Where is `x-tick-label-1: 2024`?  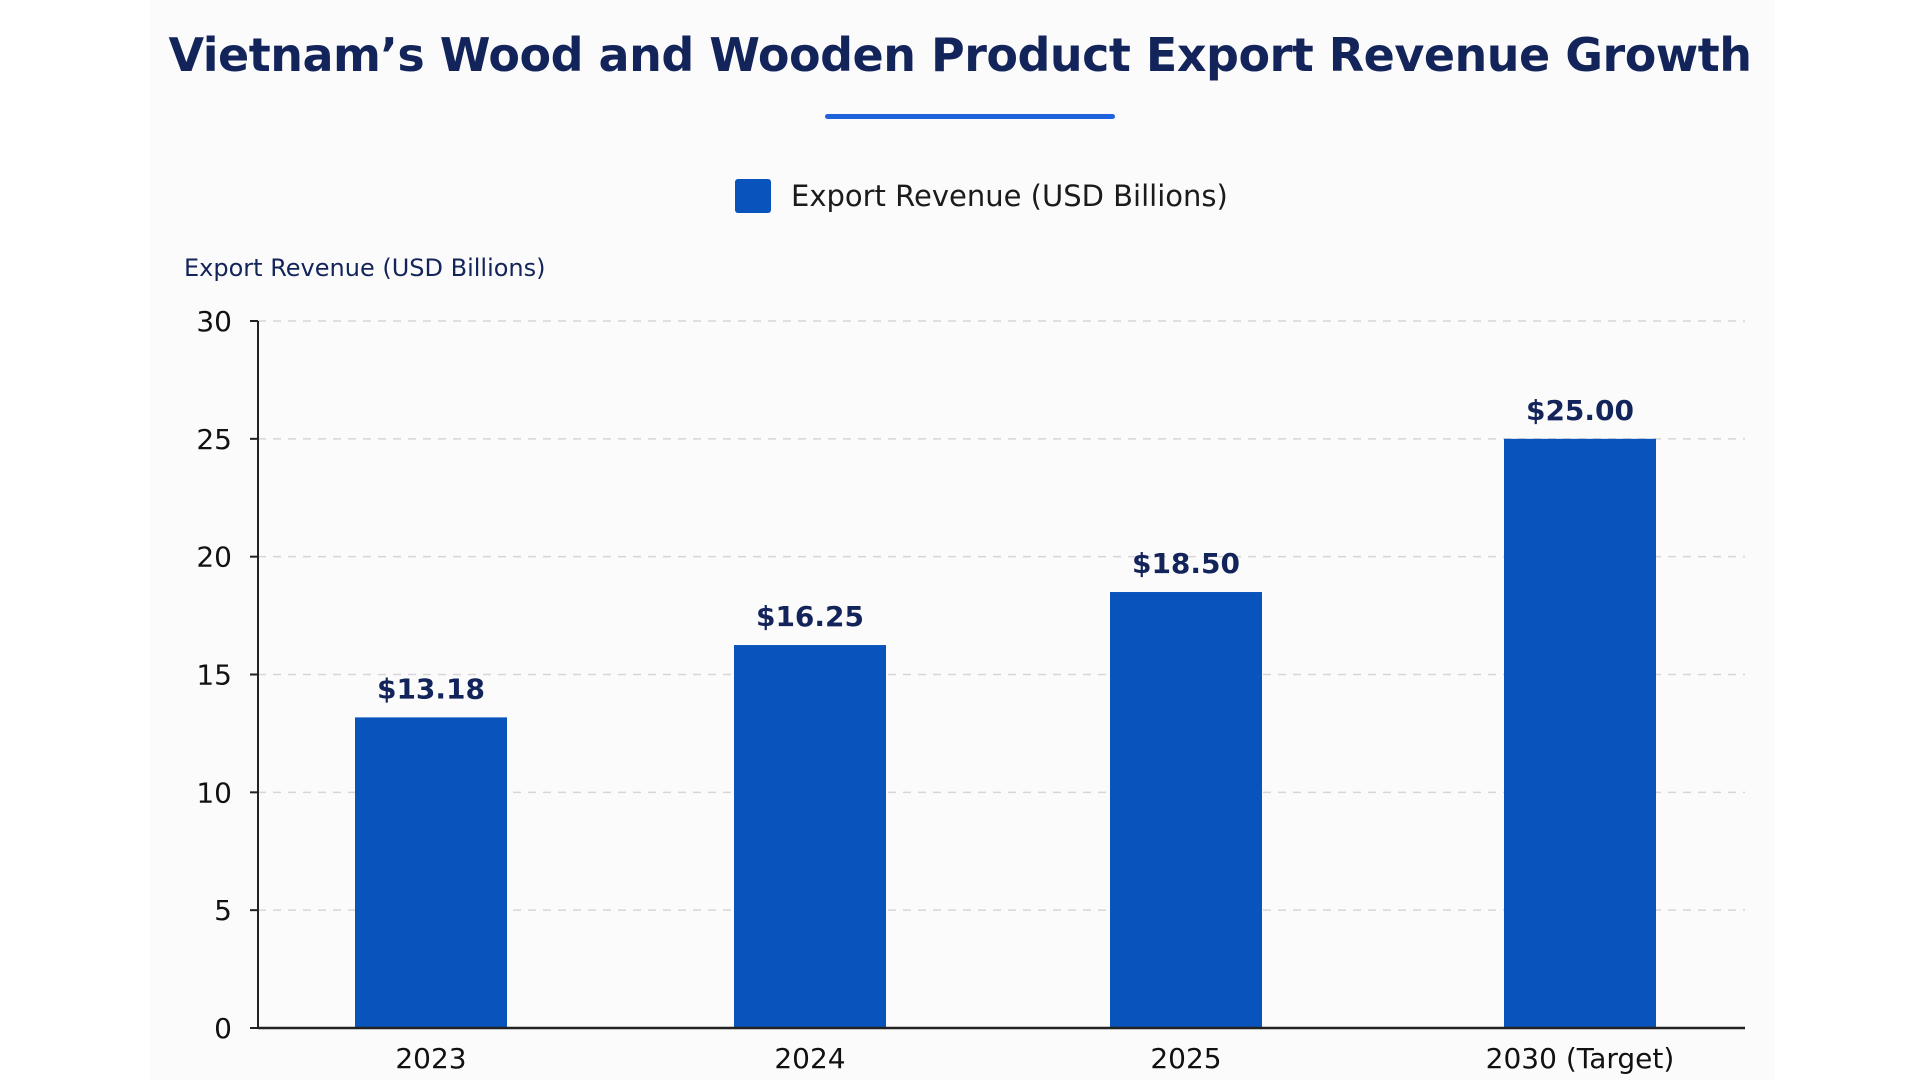
x-tick-label-1: 2024 is located at coordinates (809, 1058).